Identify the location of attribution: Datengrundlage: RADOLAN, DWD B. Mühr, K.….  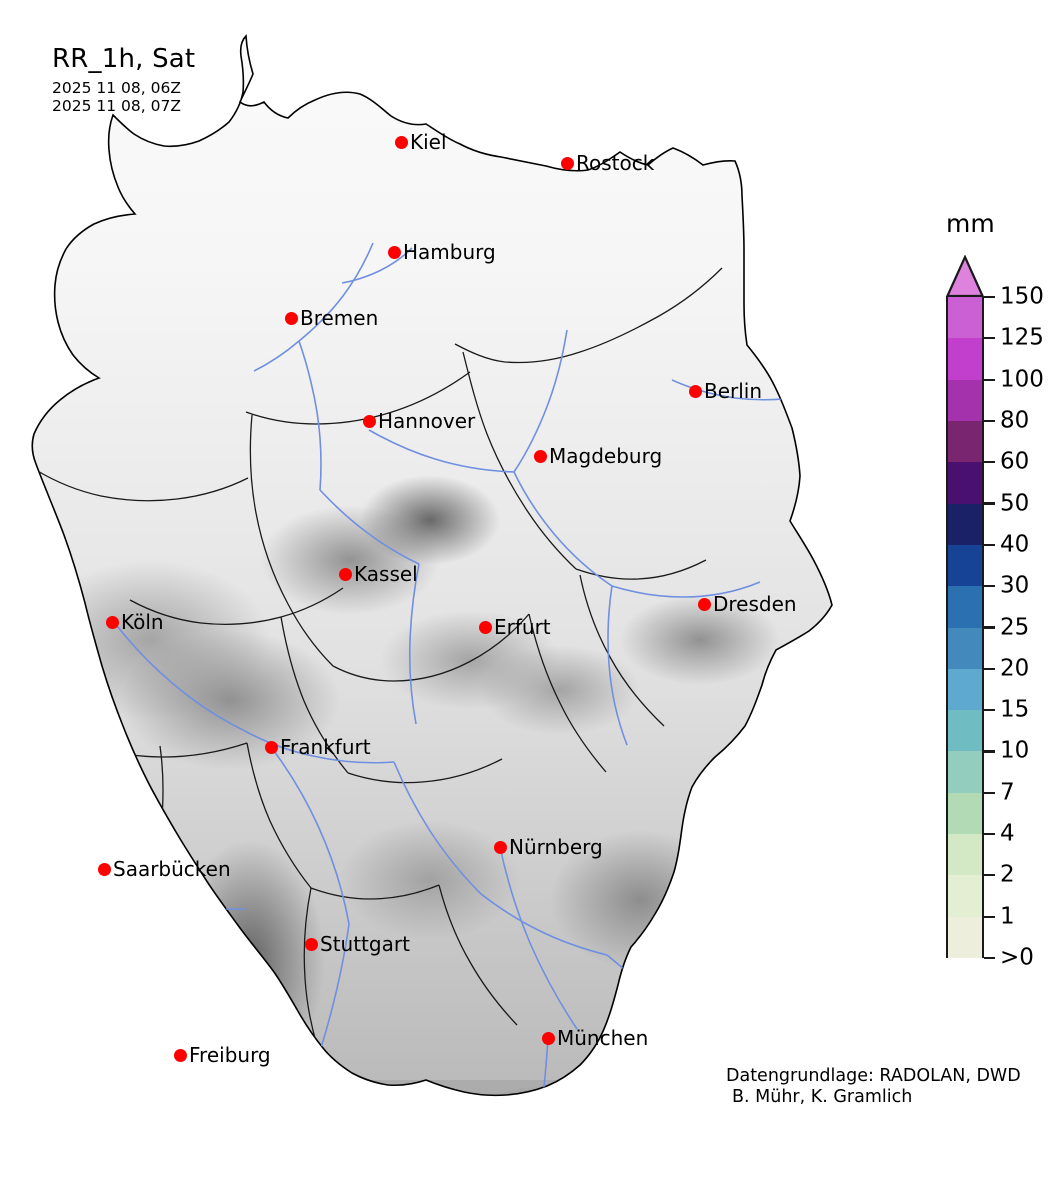
(873, 1087).